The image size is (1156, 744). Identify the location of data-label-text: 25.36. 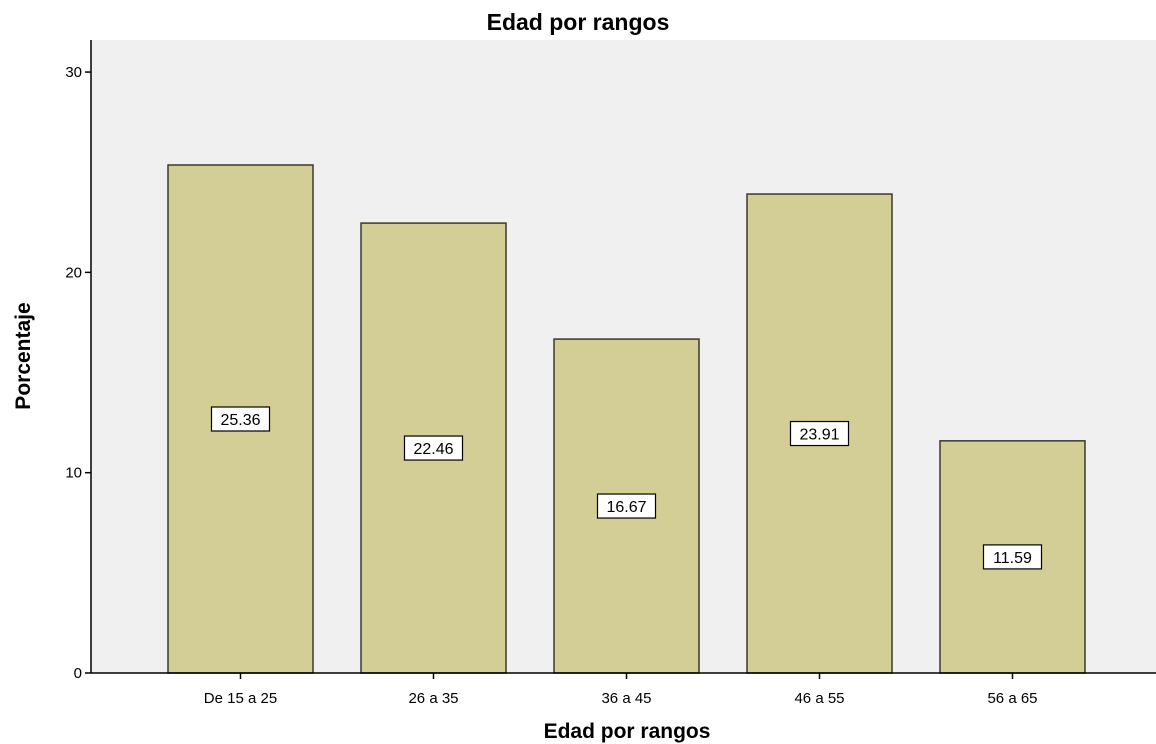
(240, 420).